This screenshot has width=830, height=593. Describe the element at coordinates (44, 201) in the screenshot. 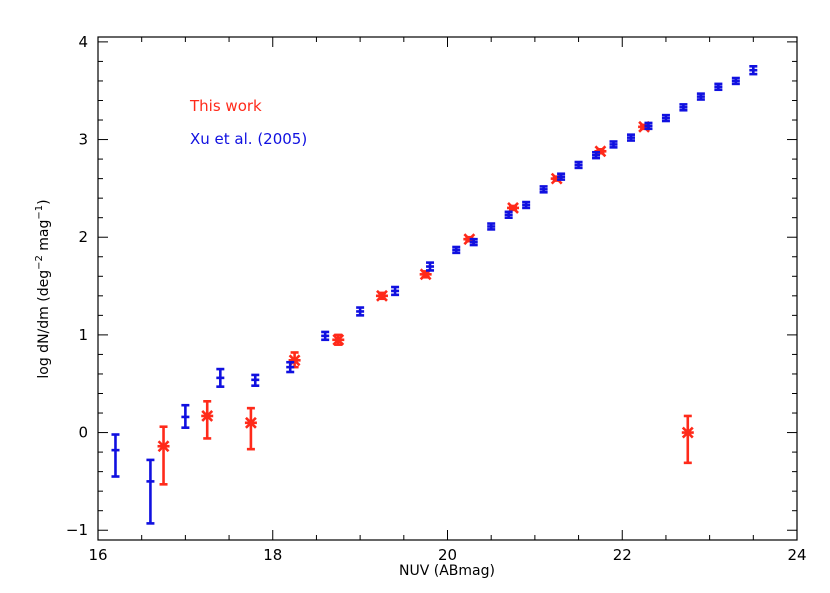

I see `y-axis-title-end: )` at that location.